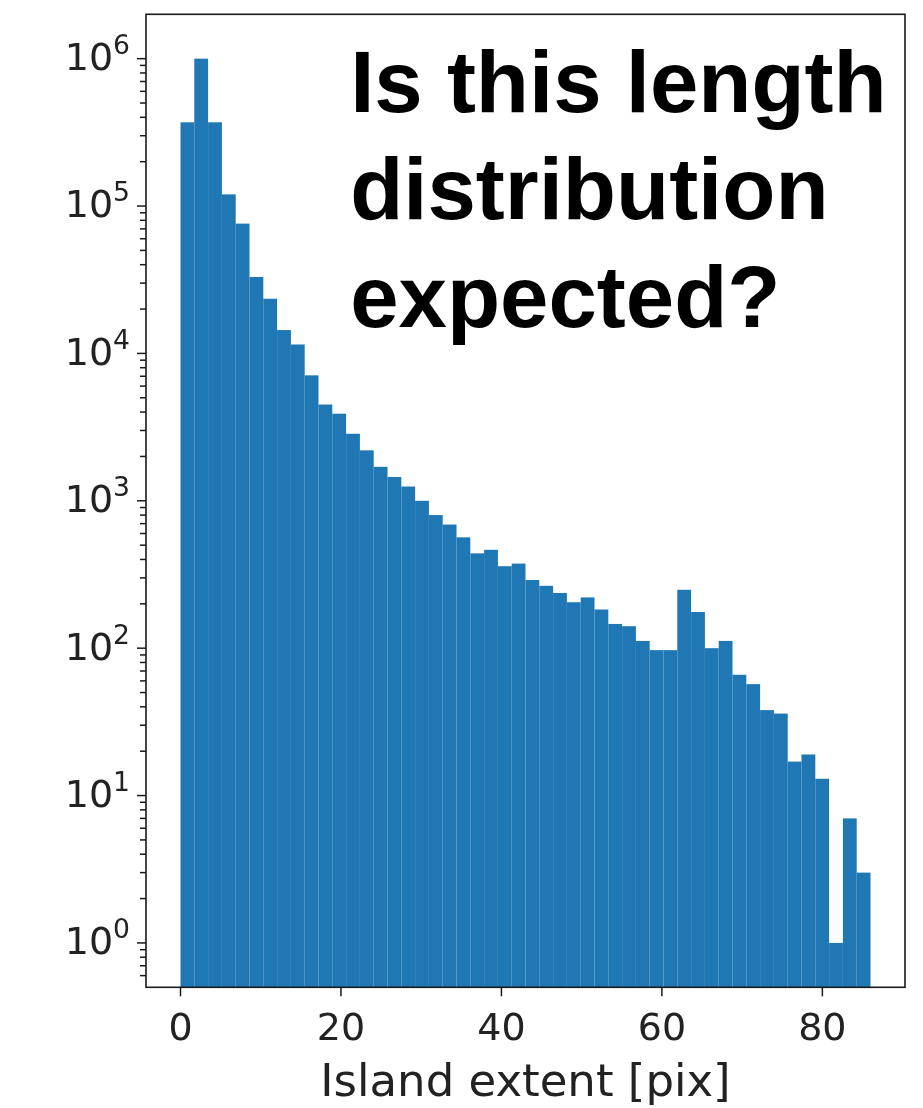 The image size is (923, 1108). I want to click on x-axis-title: Island extent [pix], so click(525, 1080).